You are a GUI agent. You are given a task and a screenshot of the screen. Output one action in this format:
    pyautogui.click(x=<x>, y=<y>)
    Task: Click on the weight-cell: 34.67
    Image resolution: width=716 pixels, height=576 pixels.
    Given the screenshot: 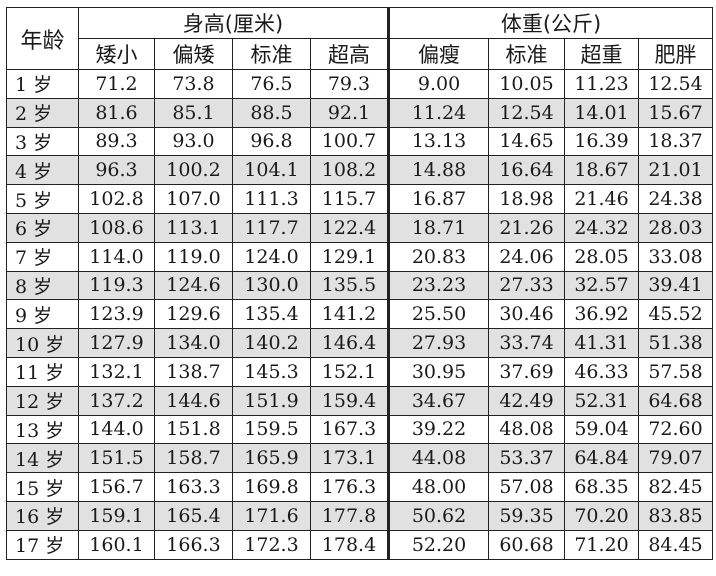 What is the action you would take?
    pyautogui.click(x=438, y=400)
    